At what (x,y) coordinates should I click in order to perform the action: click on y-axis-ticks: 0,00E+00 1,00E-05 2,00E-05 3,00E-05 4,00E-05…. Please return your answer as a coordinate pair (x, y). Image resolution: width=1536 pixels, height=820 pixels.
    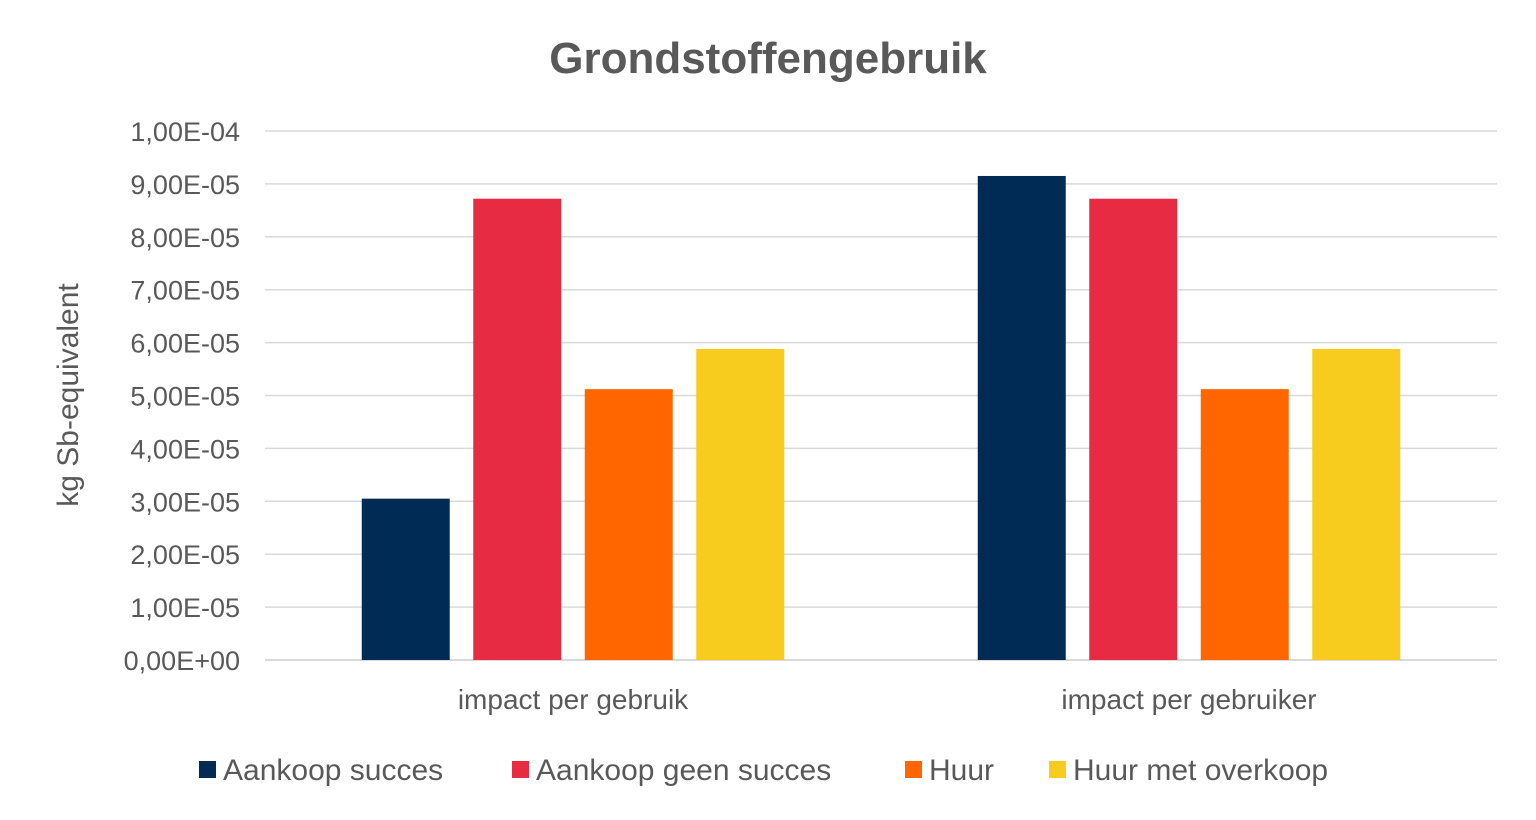
    Looking at the image, I should click on (182, 396).